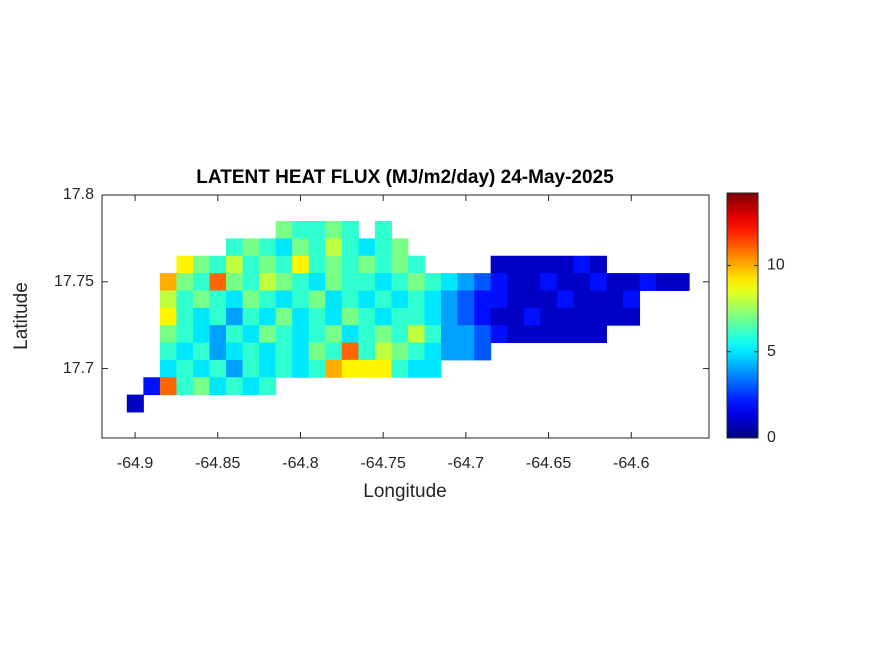 Image resolution: width=875 pixels, height=656 pixels. I want to click on x-tick-label: -64.85, so click(217, 463).